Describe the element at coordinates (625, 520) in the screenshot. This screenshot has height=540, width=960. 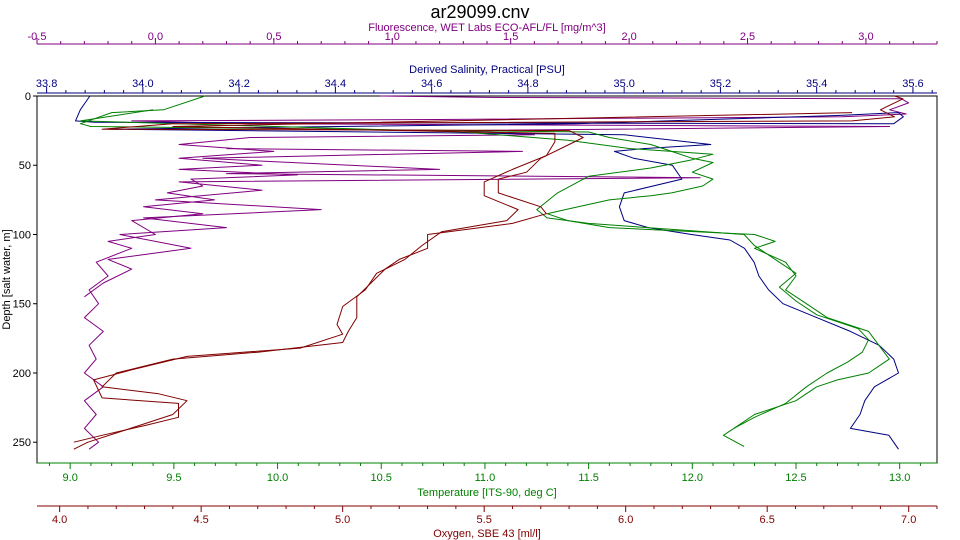
I see `oxy-tick-label: 6.0` at that location.